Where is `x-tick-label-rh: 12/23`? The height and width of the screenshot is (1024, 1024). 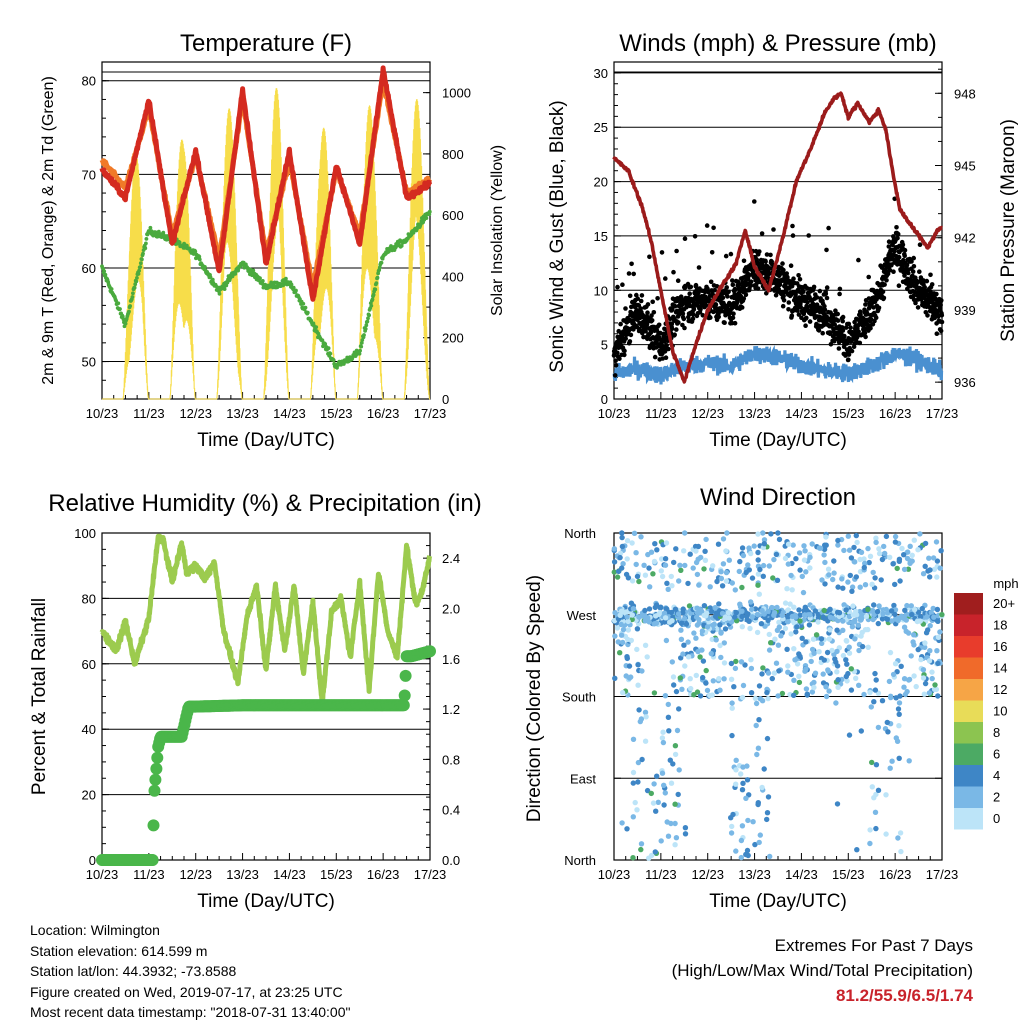
x-tick-label-rh: 12/23 is located at coordinates (195, 874).